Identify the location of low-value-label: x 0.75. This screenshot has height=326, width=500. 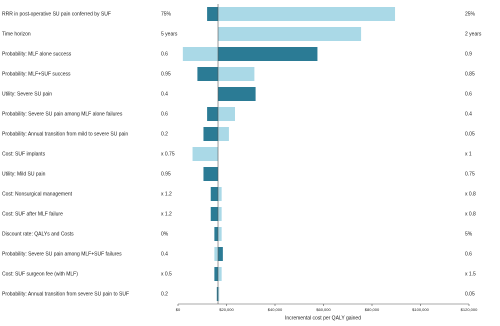
(168, 154).